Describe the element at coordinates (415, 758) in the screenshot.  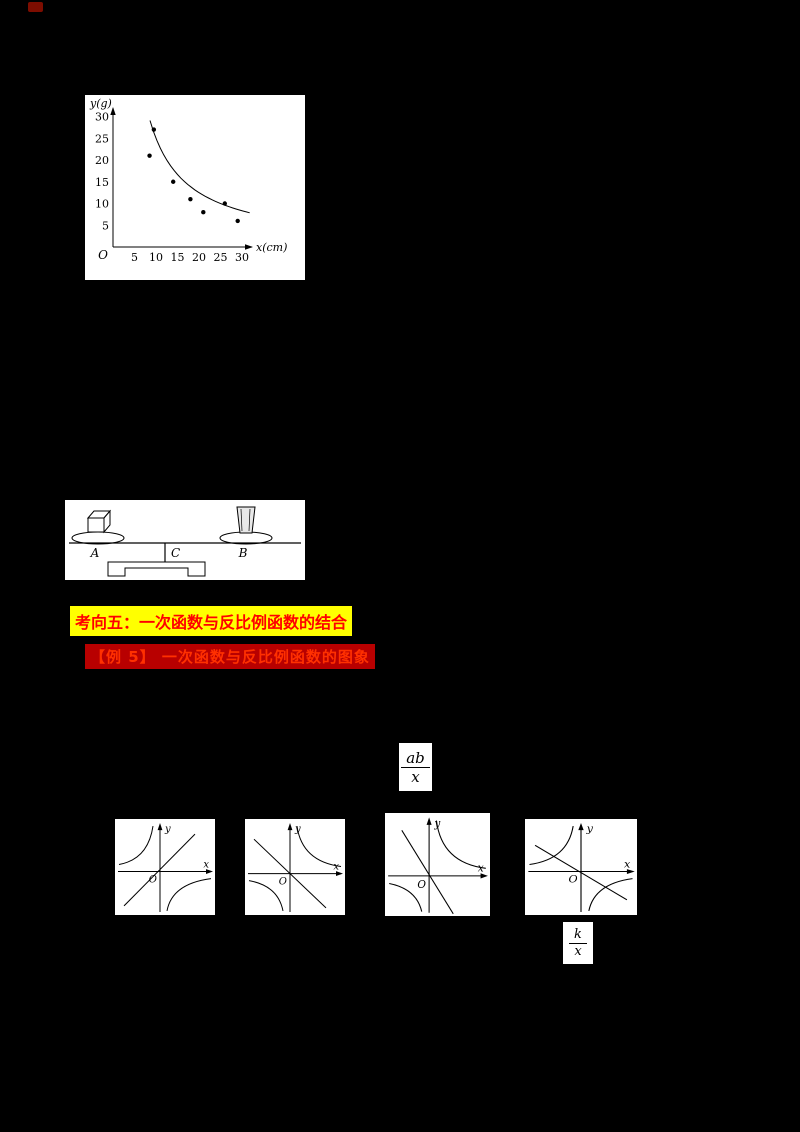
I see `fraction-numerator: ab` at that location.